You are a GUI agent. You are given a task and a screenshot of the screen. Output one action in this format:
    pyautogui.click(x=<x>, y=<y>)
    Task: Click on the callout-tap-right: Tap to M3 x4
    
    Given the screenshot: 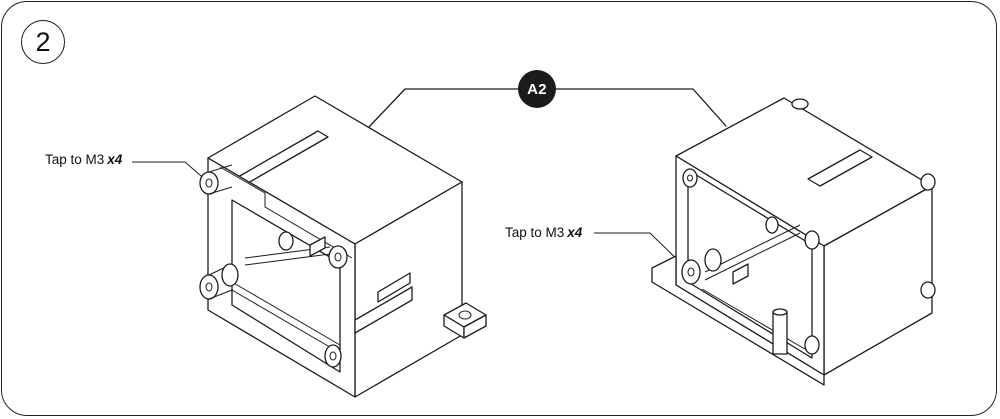 What is the action you would take?
    pyautogui.click(x=543, y=232)
    